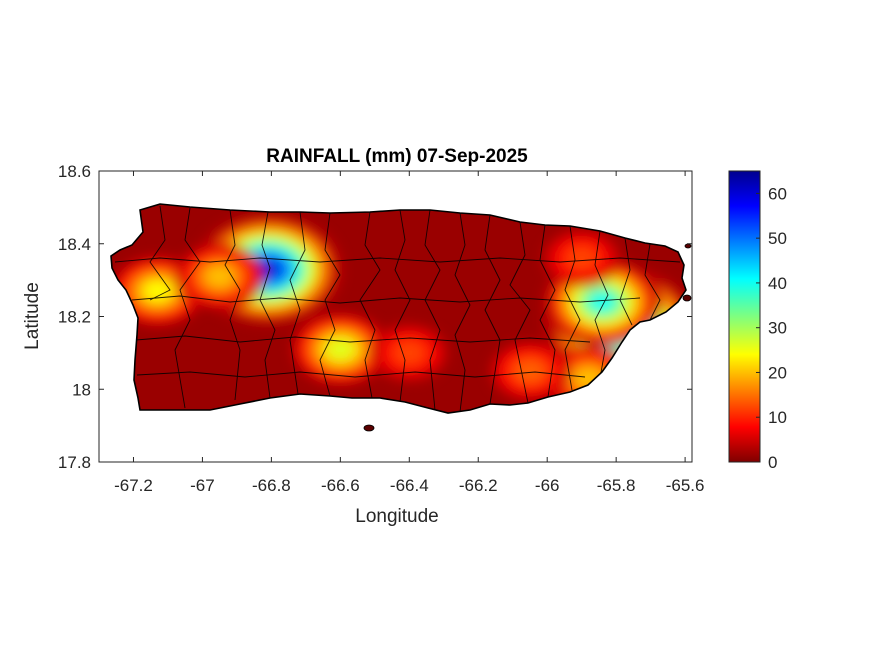 The image size is (875, 656). Describe the element at coordinates (396, 516) in the screenshot. I see `x-axis-label: Longitude` at that location.